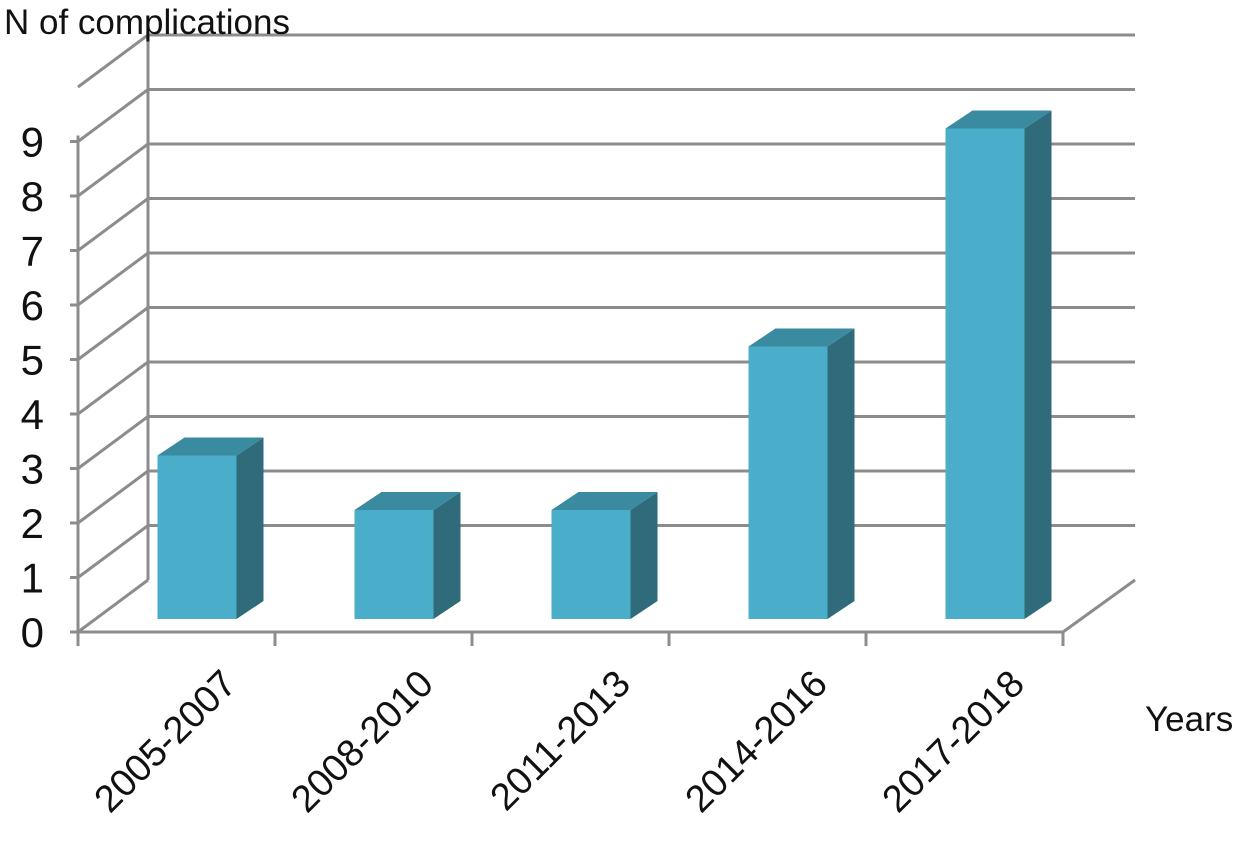  Describe the element at coordinates (166, 742) in the screenshot. I see `x-tick-label: 2005-2007` at that location.